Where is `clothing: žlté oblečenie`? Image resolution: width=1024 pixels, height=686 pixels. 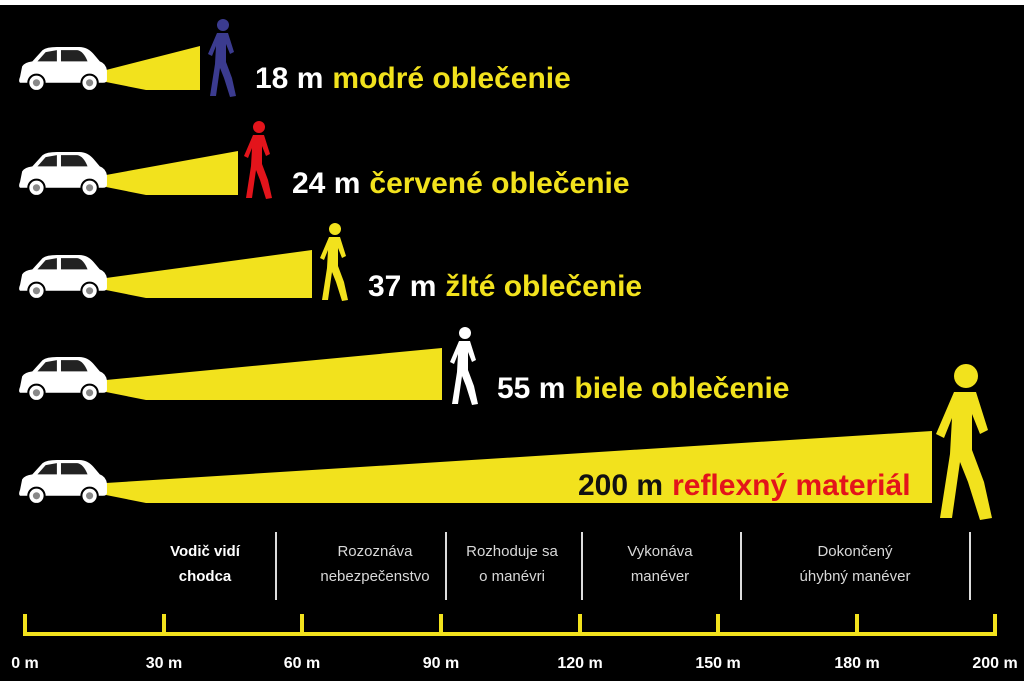
clothing: žlté oblečenie is located at coordinates (543, 286).